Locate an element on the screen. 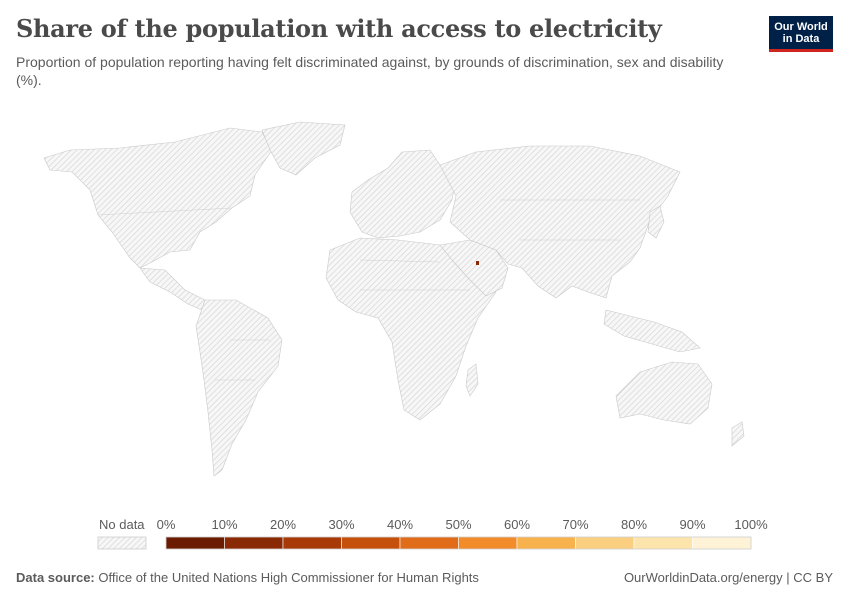 The width and height of the screenshot is (850, 600). region-madagascar is located at coordinates (472, 380).